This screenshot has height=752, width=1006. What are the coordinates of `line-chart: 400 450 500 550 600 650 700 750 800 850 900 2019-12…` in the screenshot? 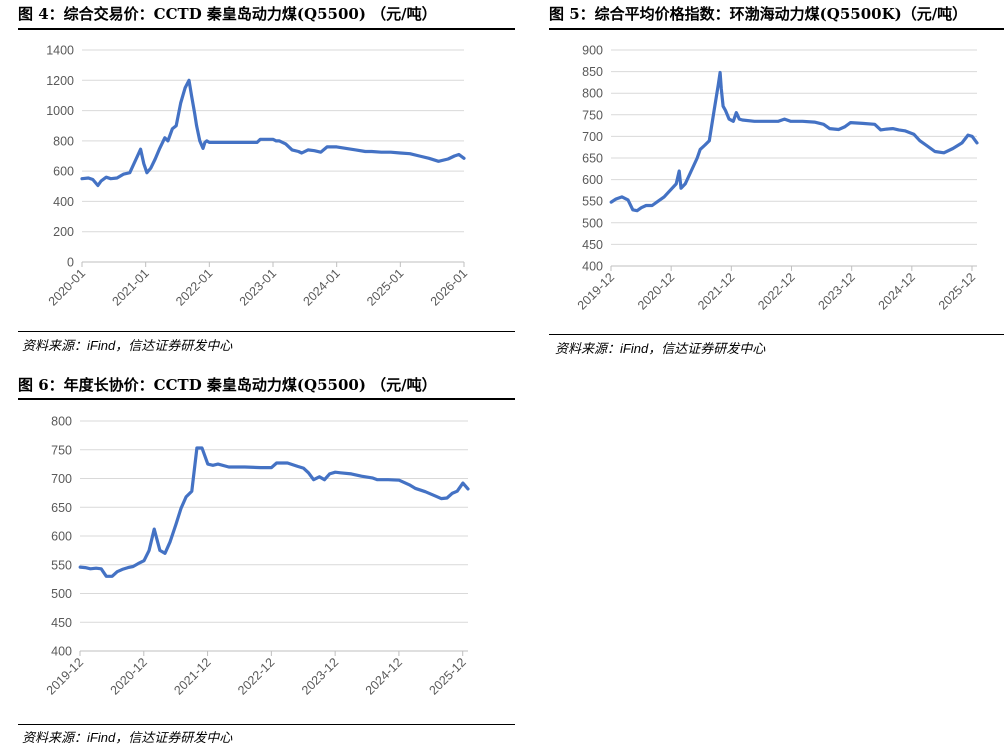 It's located at (777, 178).